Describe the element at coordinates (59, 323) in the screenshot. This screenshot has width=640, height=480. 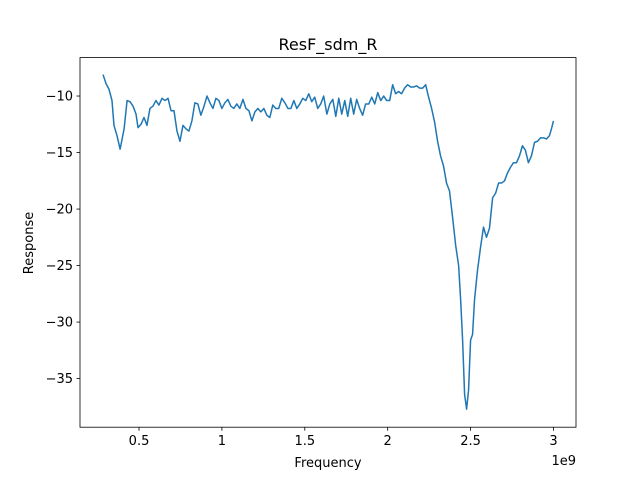
I see `y-tick-label: −30` at that location.